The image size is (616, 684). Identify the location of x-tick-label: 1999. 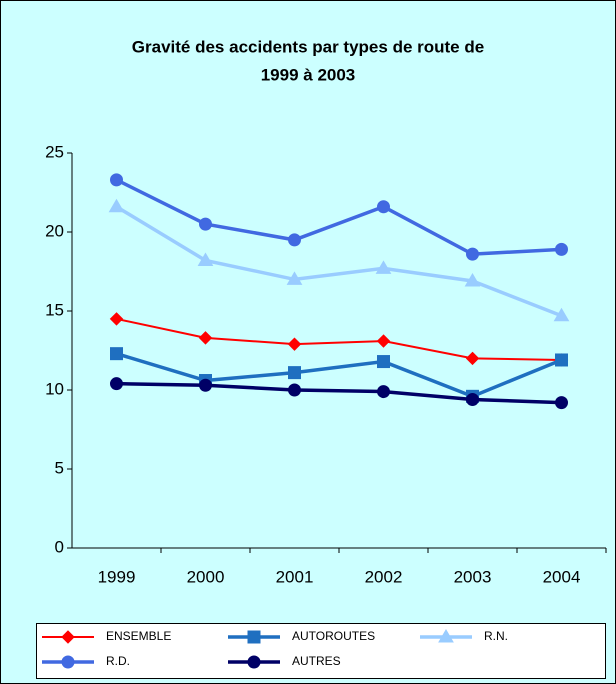
(117, 576).